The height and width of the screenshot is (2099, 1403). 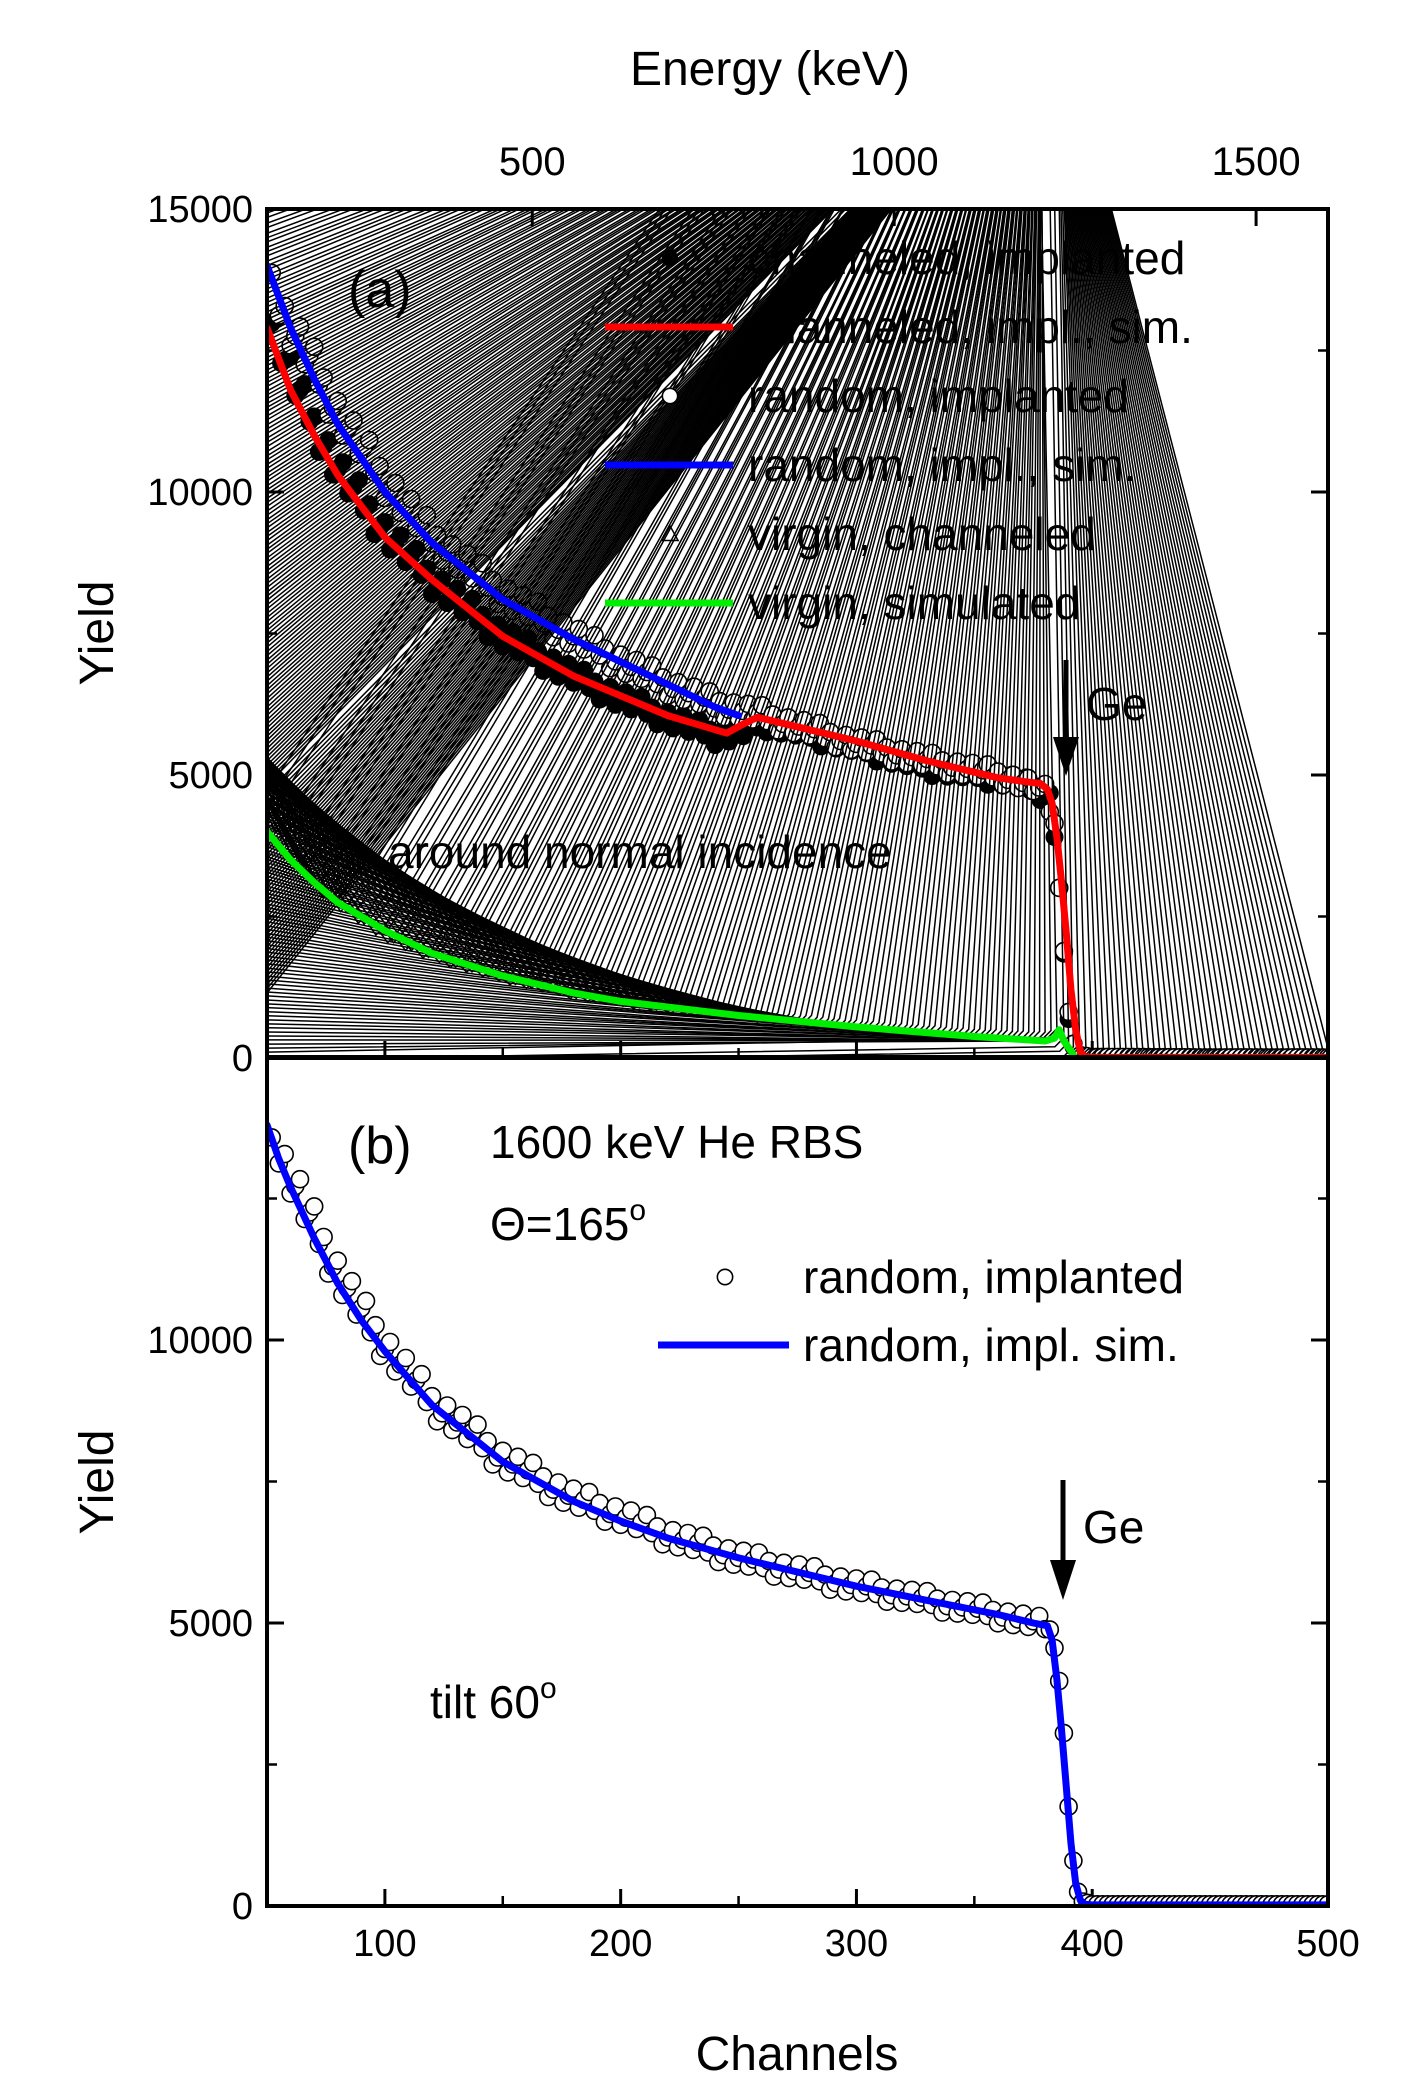 I want to click on x-axis-label: Channels, so click(x=797, y=2054).